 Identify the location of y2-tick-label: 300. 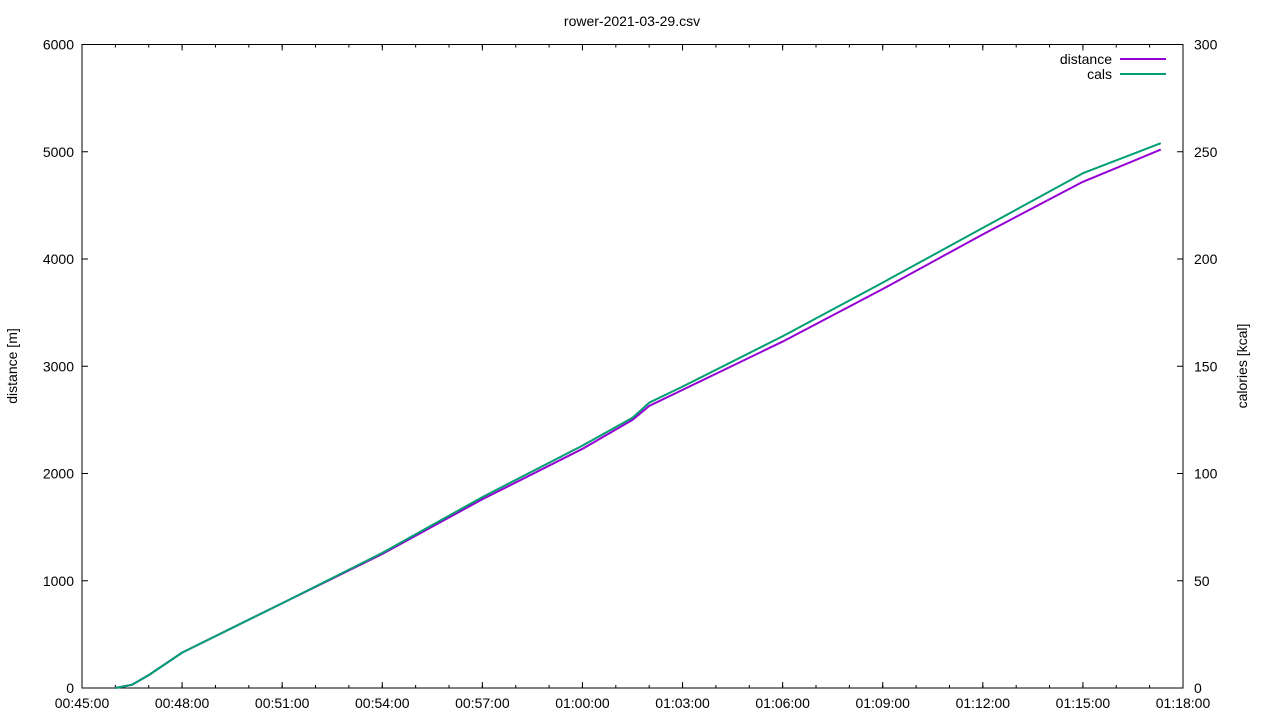
(1206, 45).